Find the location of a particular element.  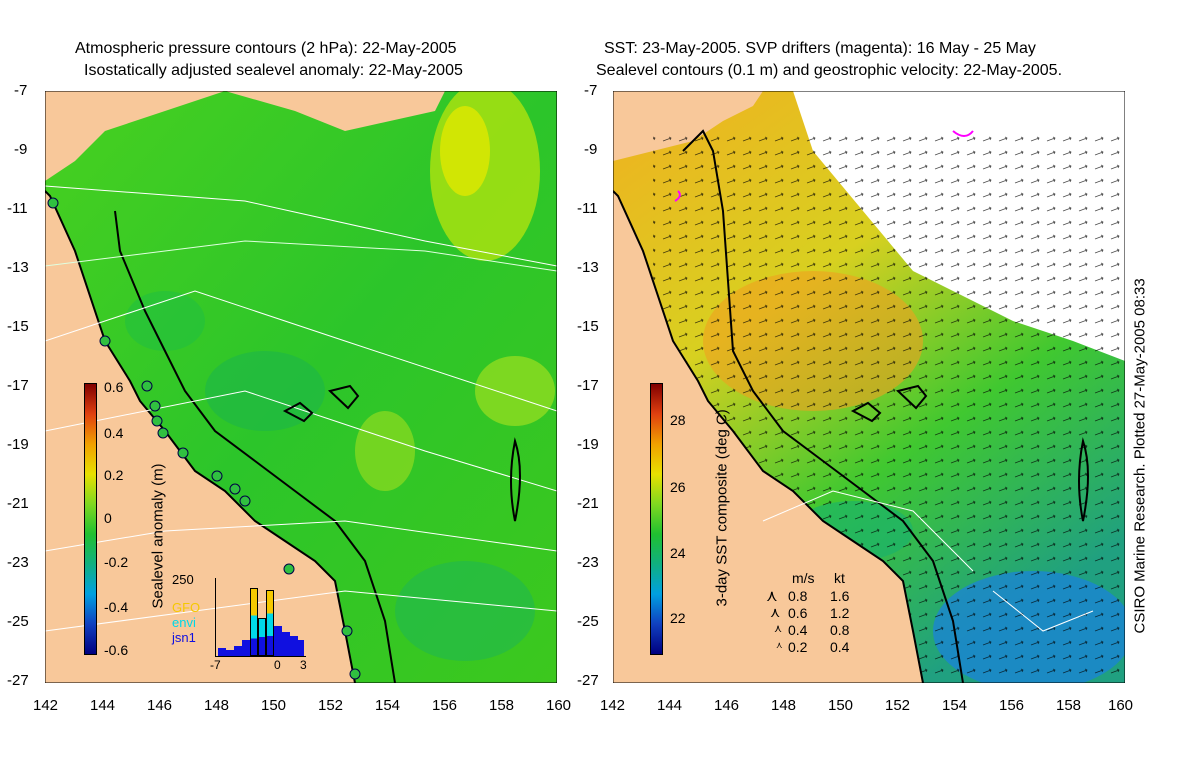

colorbar-tick: 28 is located at coordinates (678, 420).